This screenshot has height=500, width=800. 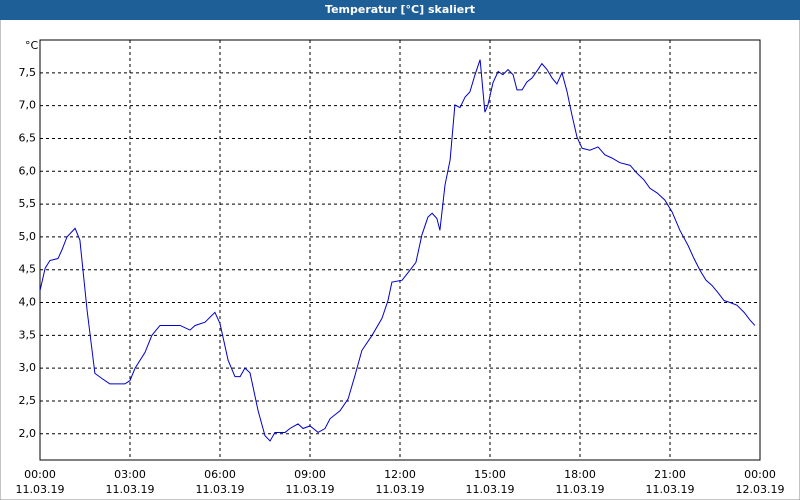 What do you see at coordinates (28, 137) in the screenshot?
I see `y-tick-label: 6,5` at bounding box center [28, 137].